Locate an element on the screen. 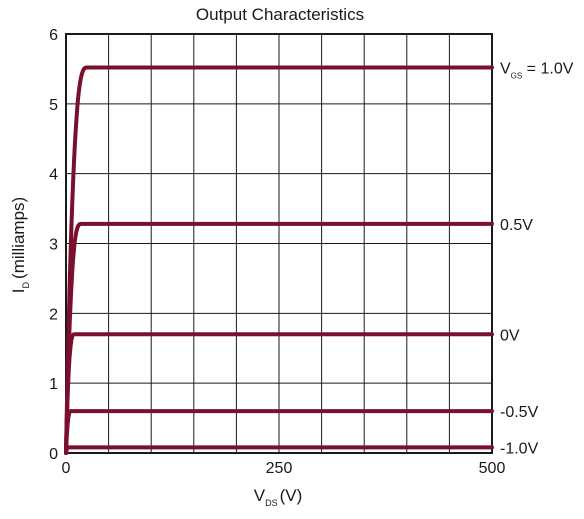 The height and width of the screenshot is (519, 584). y-axis-label-sub: D is located at coordinates (26, 284).